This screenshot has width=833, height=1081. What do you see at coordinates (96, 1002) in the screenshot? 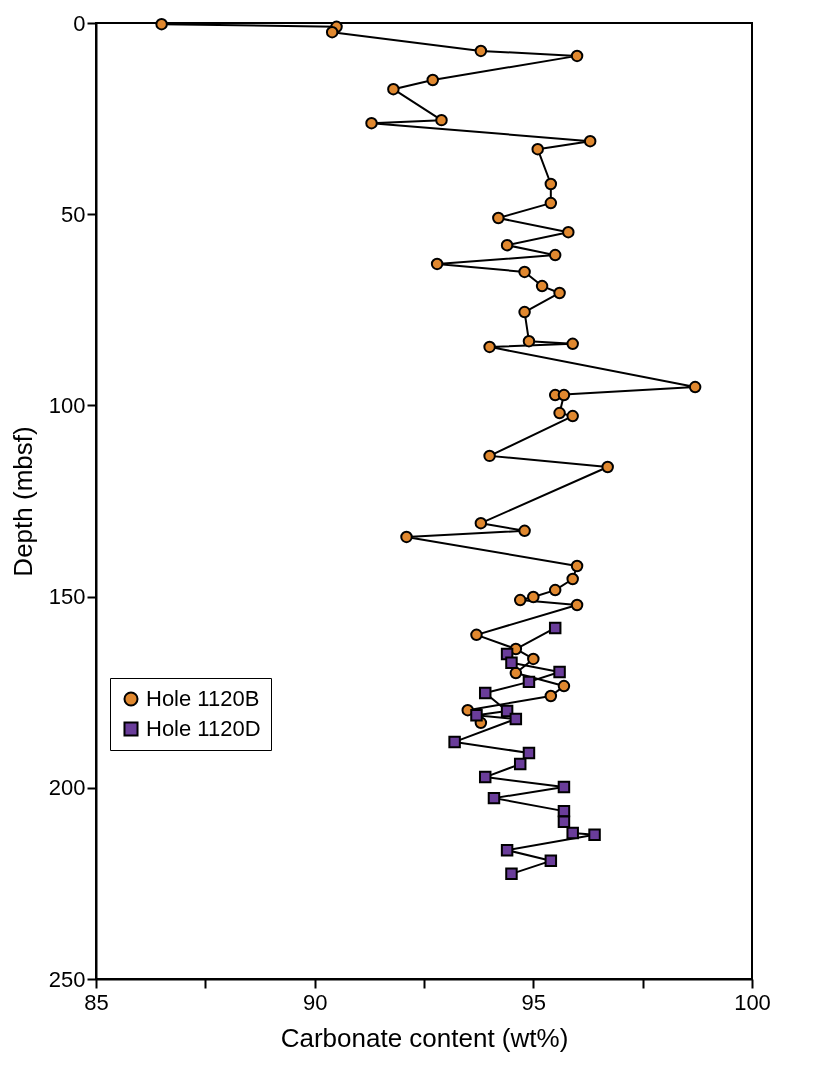
I see `x-tick-label: 85` at bounding box center [96, 1002].